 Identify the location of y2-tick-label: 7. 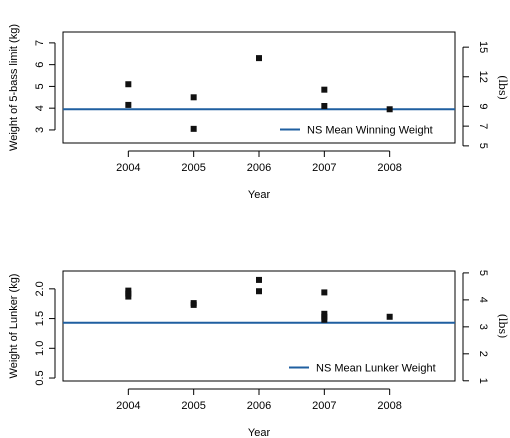
(483, 126).